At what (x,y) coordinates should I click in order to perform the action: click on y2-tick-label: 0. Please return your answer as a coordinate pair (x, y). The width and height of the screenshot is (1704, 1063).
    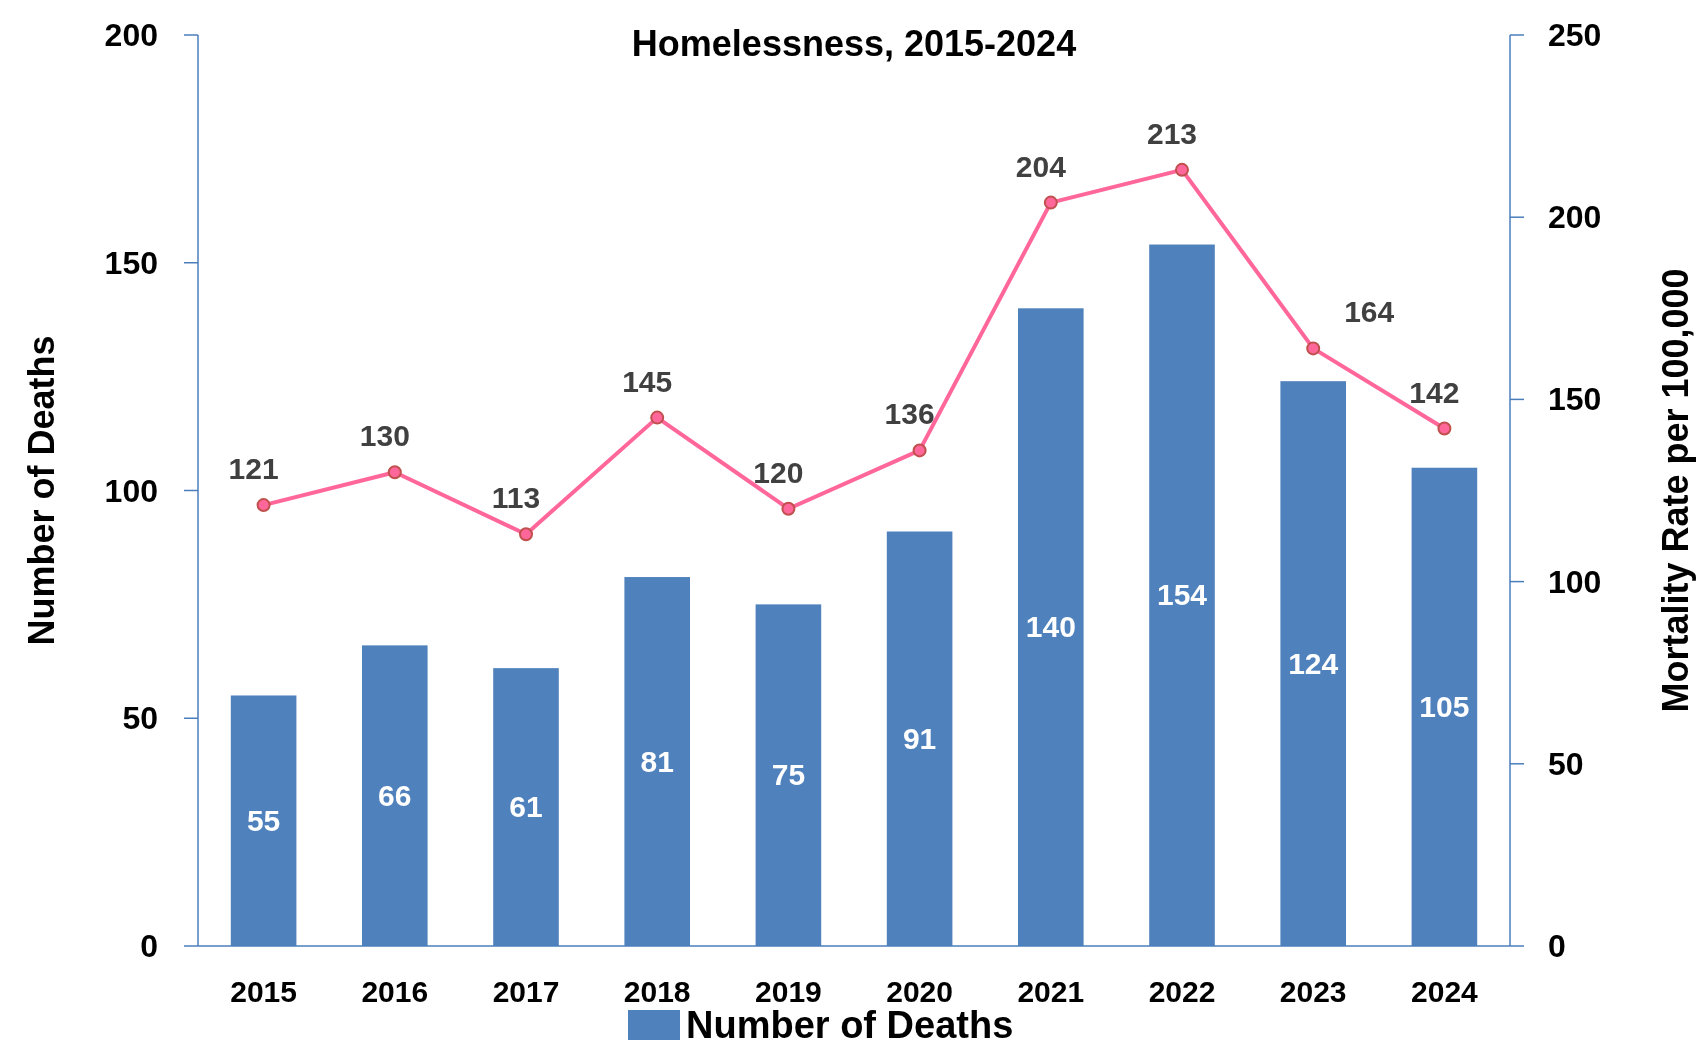
    Looking at the image, I should click on (1557, 946).